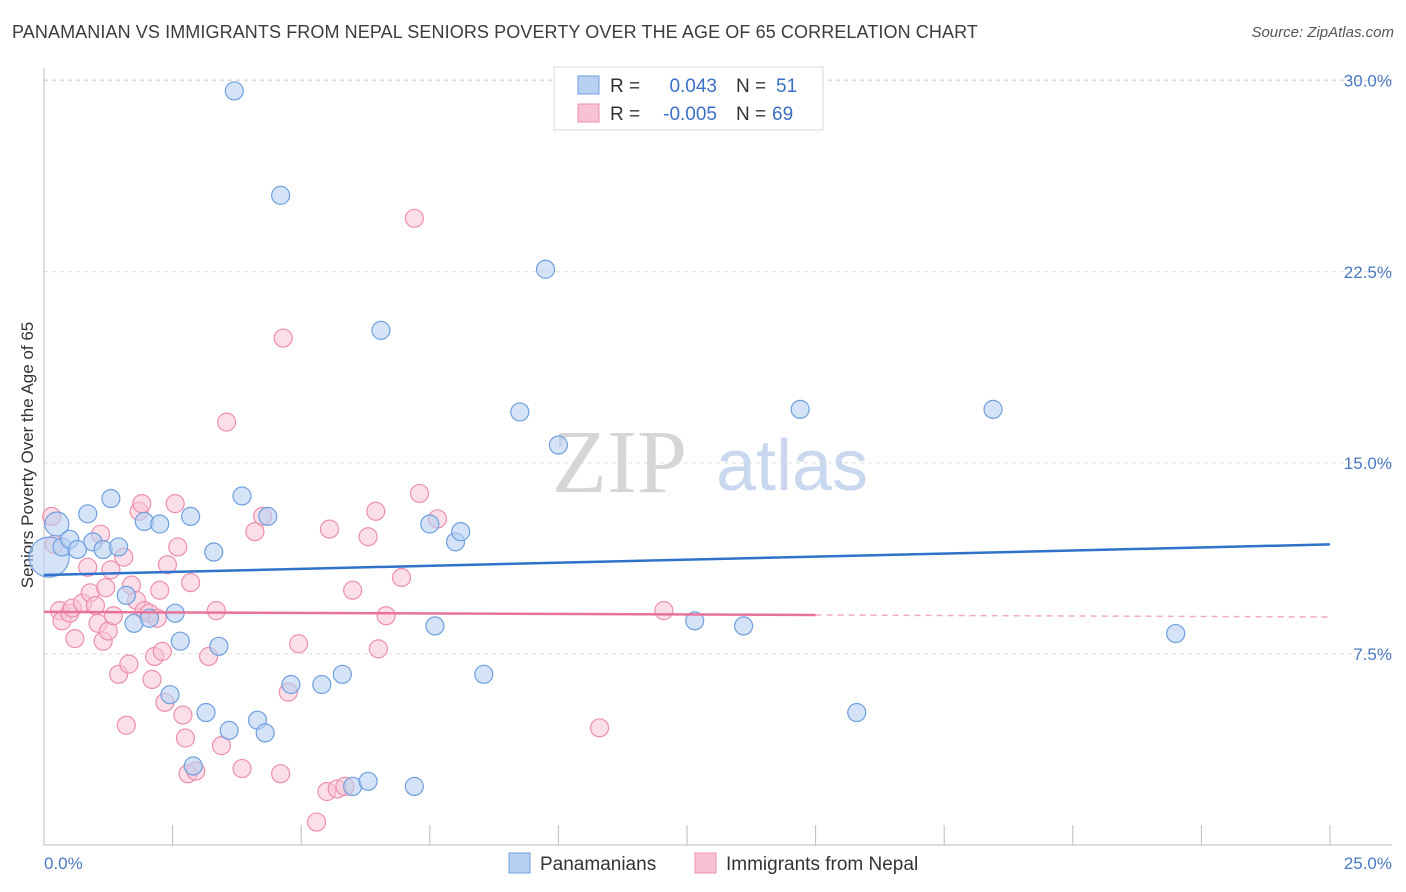 The width and height of the screenshot is (1406, 892). What do you see at coordinates (751, 114) in the screenshot?
I see `legend-n-label-1: N =` at bounding box center [751, 114].